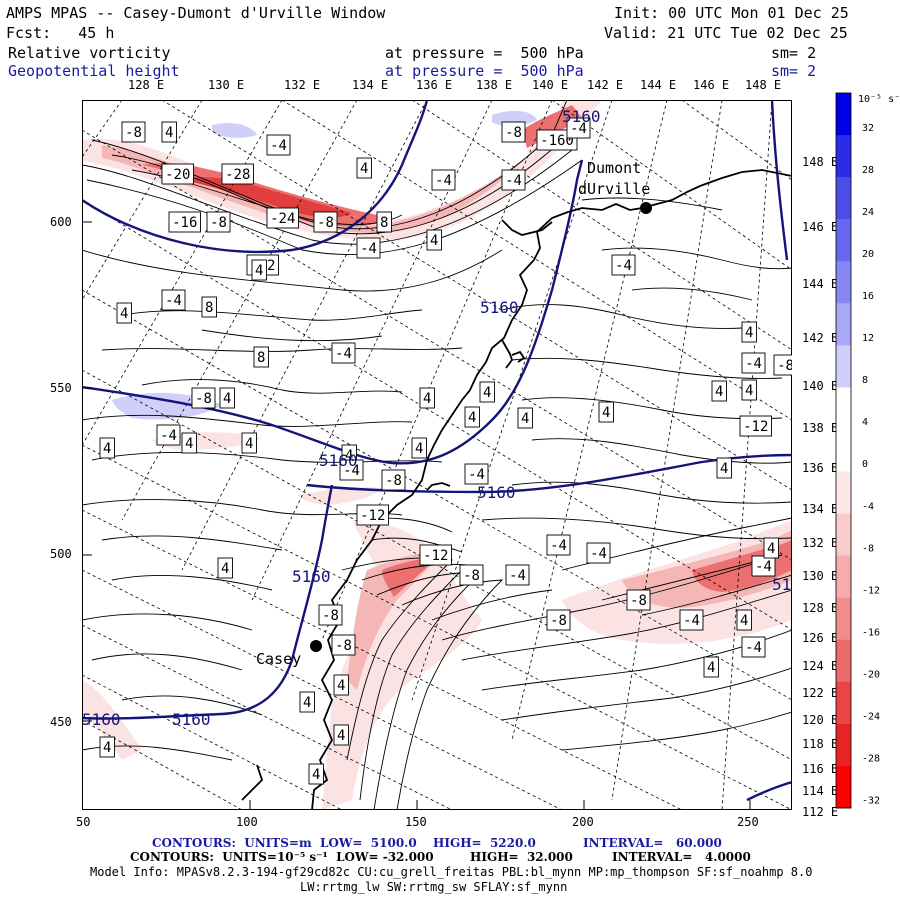  What do you see at coordinates (605, 85) in the screenshot?
I see `top-longitude-label: 142 E` at bounding box center [605, 85].